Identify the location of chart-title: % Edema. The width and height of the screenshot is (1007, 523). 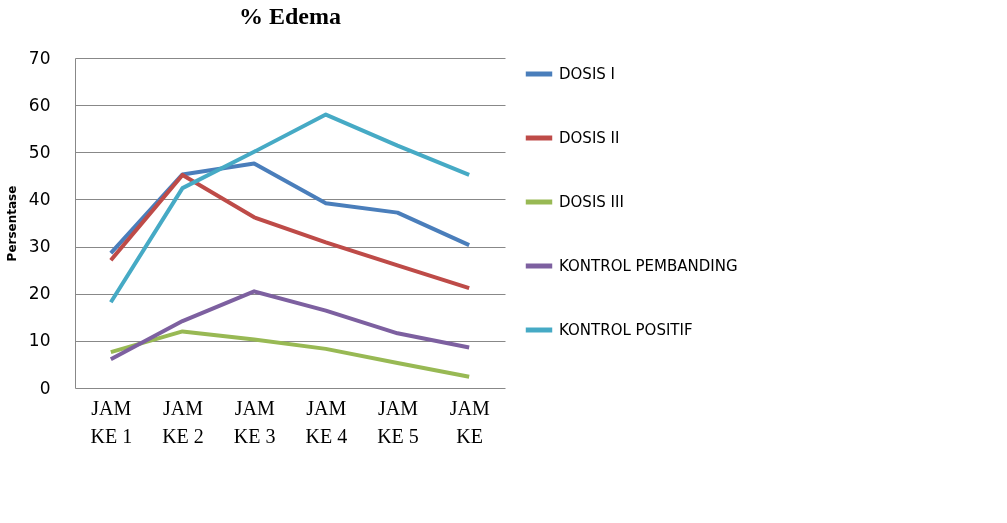
(290, 16).